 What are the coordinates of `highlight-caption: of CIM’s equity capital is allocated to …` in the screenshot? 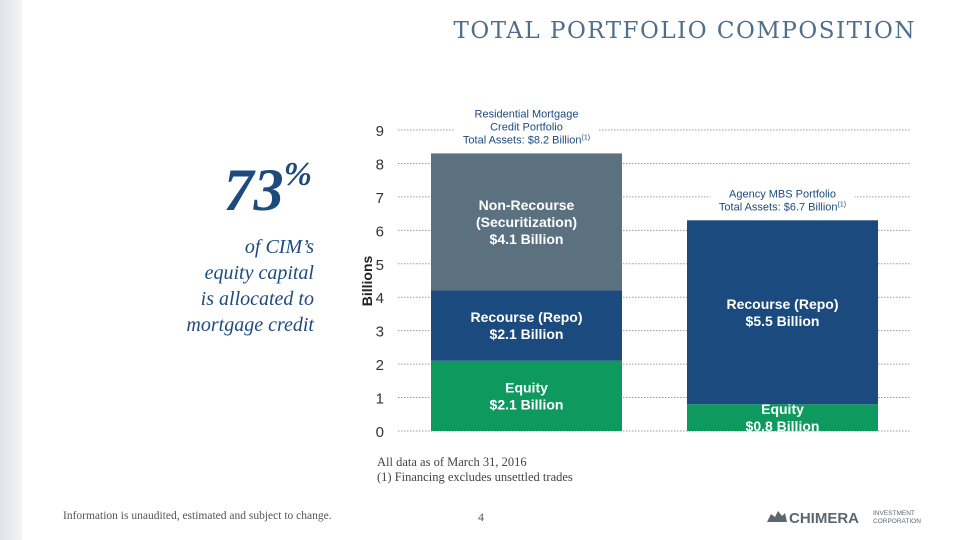 It's located at (204, 286).